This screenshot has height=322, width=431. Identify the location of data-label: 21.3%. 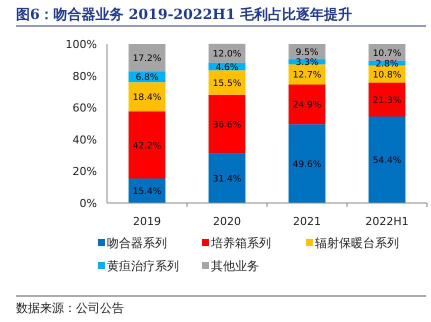
(387, 101).